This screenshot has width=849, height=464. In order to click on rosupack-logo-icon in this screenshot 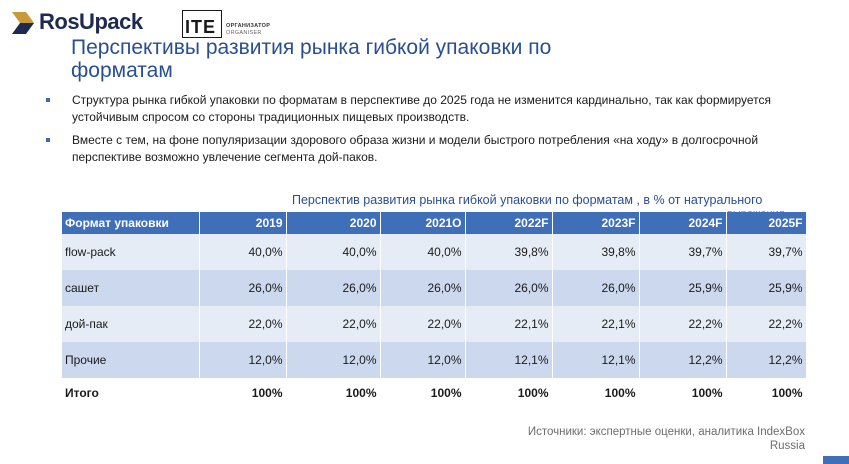, I will do `click(23, 23)`.